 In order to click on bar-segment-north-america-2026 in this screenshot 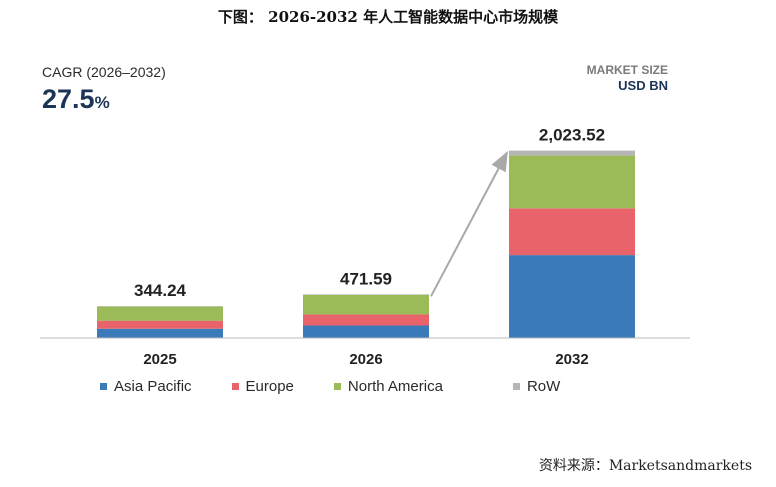, I will do `click(366, 304)`.